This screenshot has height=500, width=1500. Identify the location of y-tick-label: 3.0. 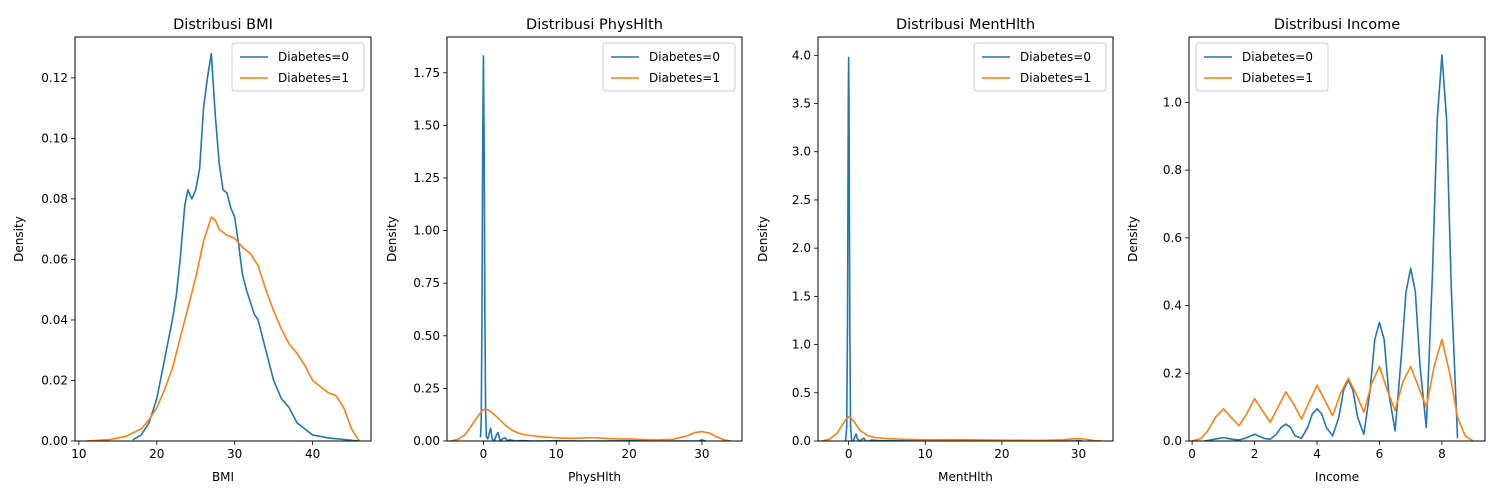
(801, 152).